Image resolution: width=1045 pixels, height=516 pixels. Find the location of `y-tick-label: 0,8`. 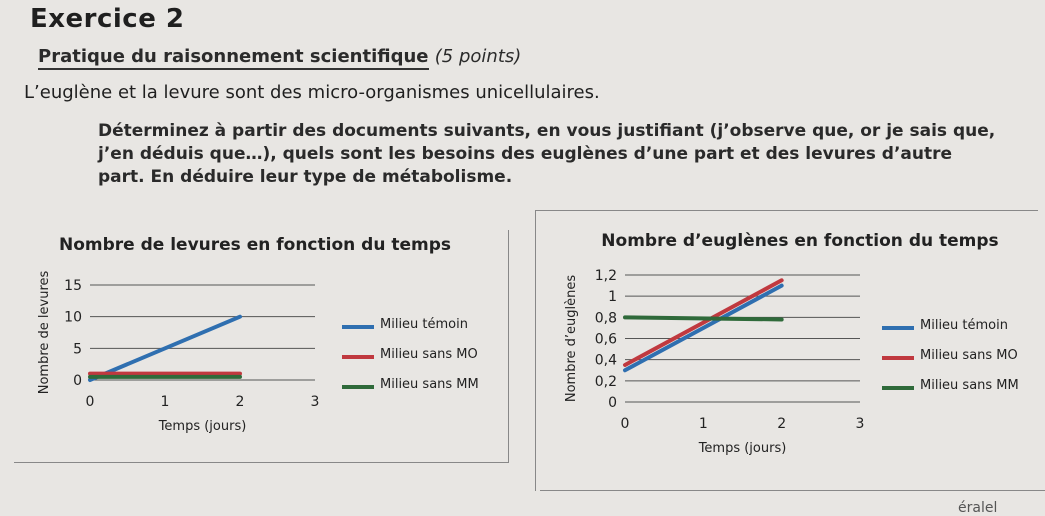

y-tick-label: 0,8 is located at coordinates (606, 318).